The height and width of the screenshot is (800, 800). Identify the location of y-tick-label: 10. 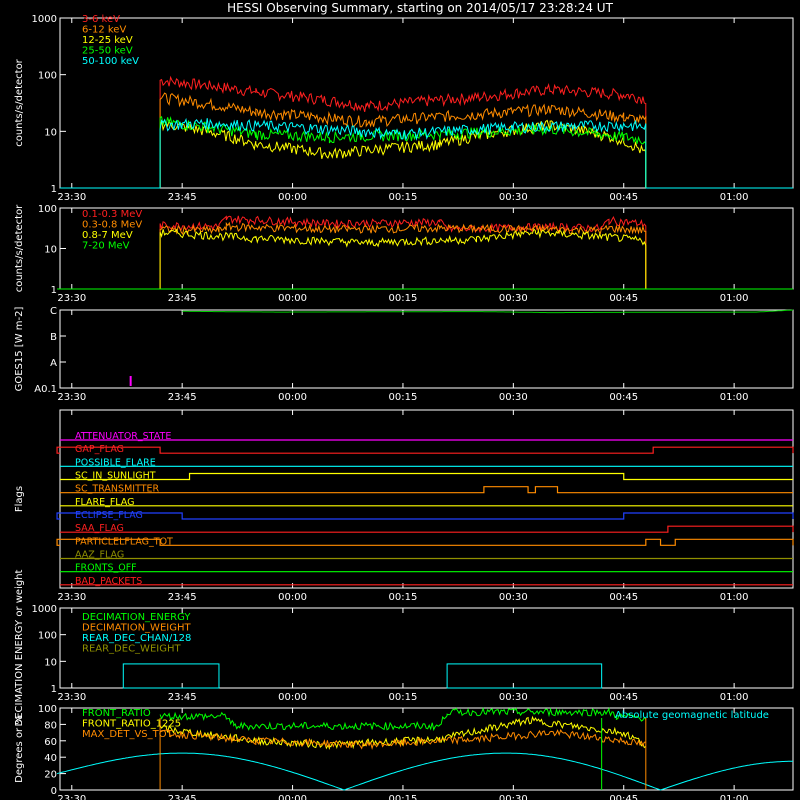
(50, 132).